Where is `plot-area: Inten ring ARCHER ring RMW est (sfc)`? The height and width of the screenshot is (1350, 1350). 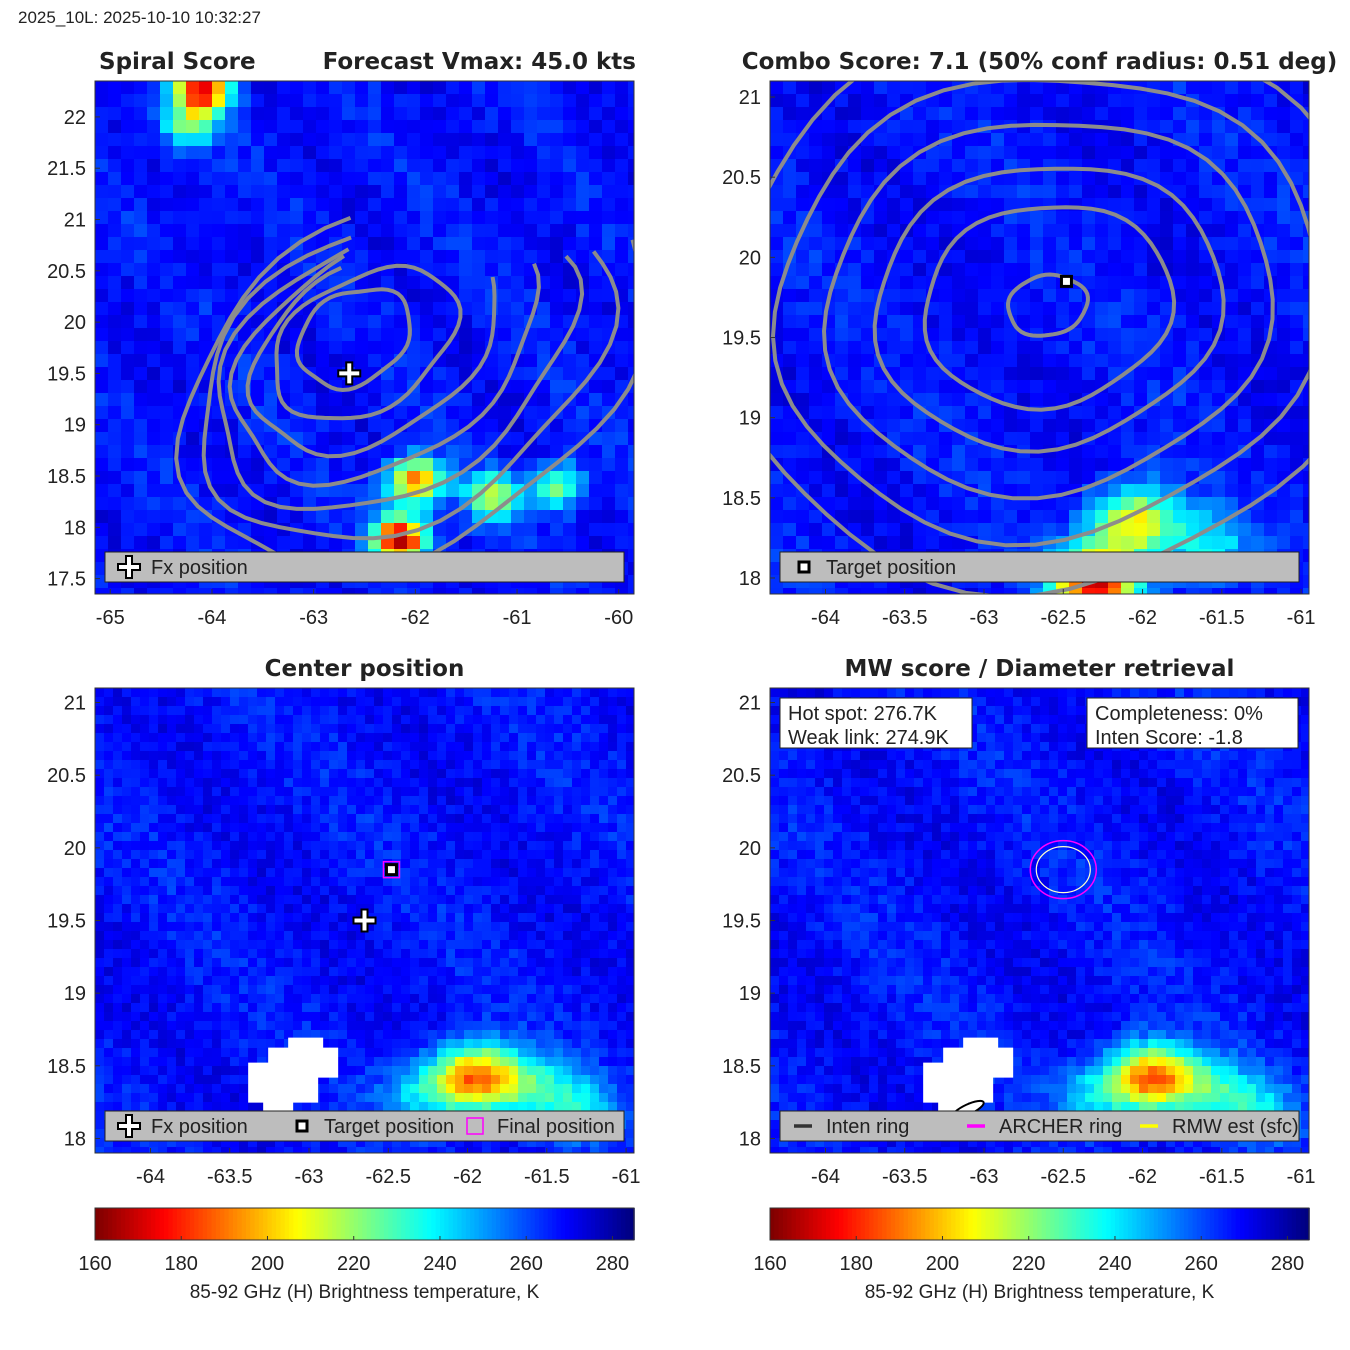 plot-area: Inten ring ARCHER ring RMW est (sfc) is located at coordinates (1039, 920).